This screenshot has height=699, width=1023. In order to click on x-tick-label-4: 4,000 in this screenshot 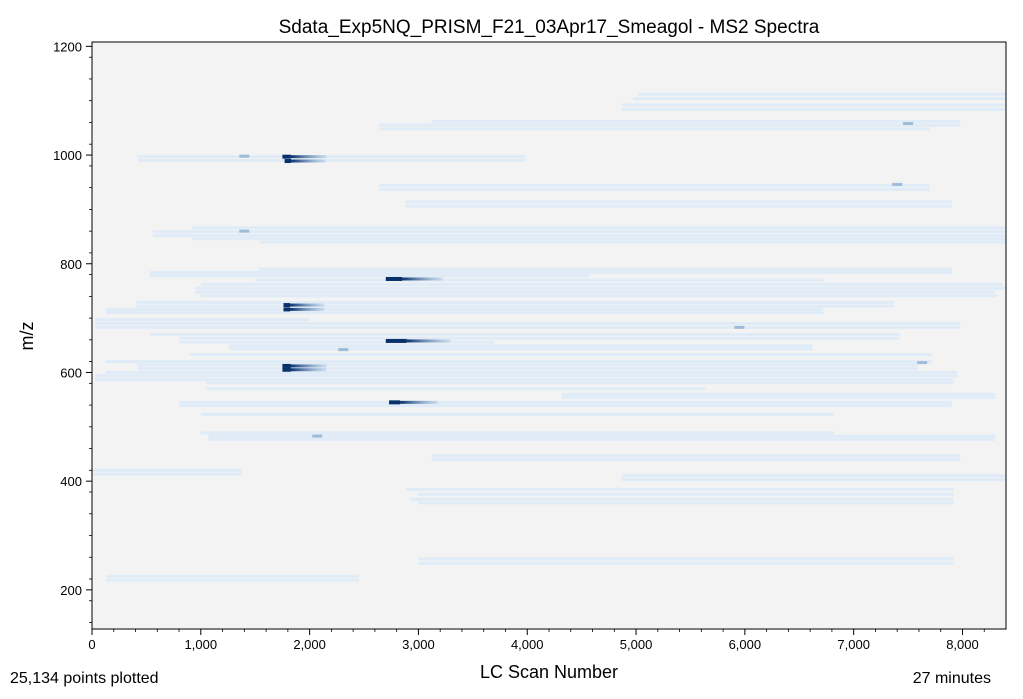, I will do `click(527, 644)`.